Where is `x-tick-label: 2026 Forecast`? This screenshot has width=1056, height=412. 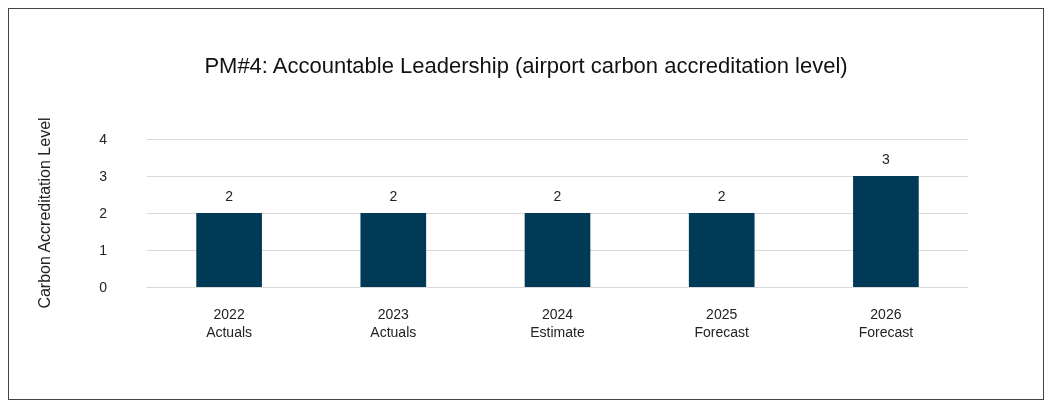 x-tick-label: 2026 Forecast is located at coordinates (886, 323).